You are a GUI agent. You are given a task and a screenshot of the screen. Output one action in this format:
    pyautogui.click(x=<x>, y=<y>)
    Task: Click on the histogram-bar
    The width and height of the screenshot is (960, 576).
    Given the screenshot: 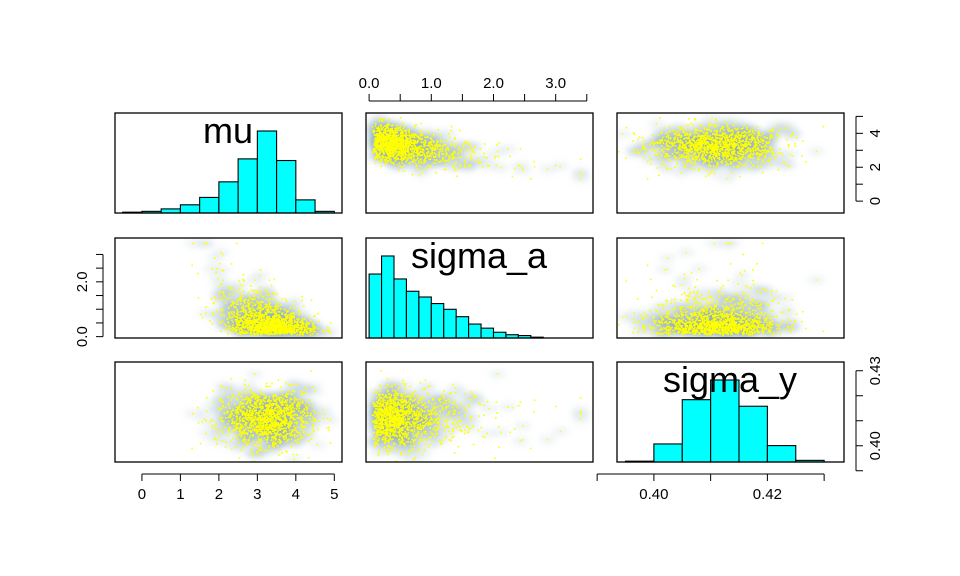 What is the action you would take?
    pyautogui.click(x=305, y=206)
    